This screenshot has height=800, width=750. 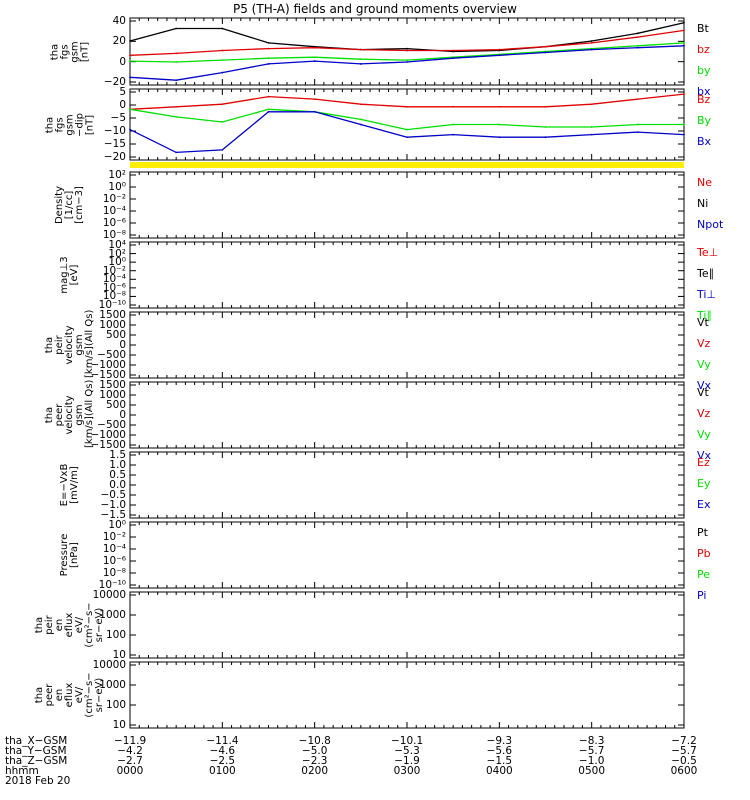 What do you see at coordinates (117, 485) in the screenshot?
I see `y-tick-label: 0.0` at bounding box center [117, 485].